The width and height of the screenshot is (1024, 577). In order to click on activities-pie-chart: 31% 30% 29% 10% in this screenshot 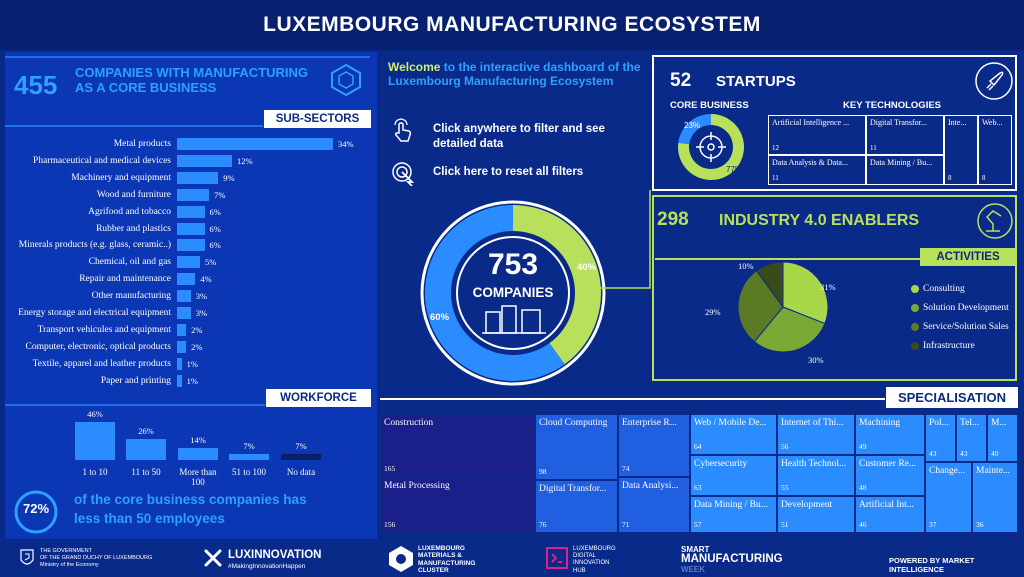, I will do `click(800, 315)`.